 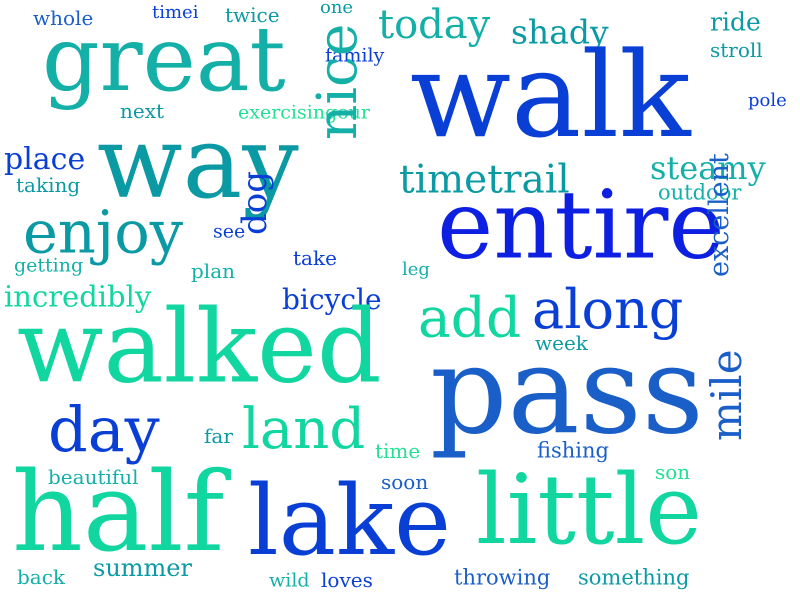 What do you see at coordinates (63, 18) in the screenshot?
I see `word-whole: whole` at bounding box center [63, 18].